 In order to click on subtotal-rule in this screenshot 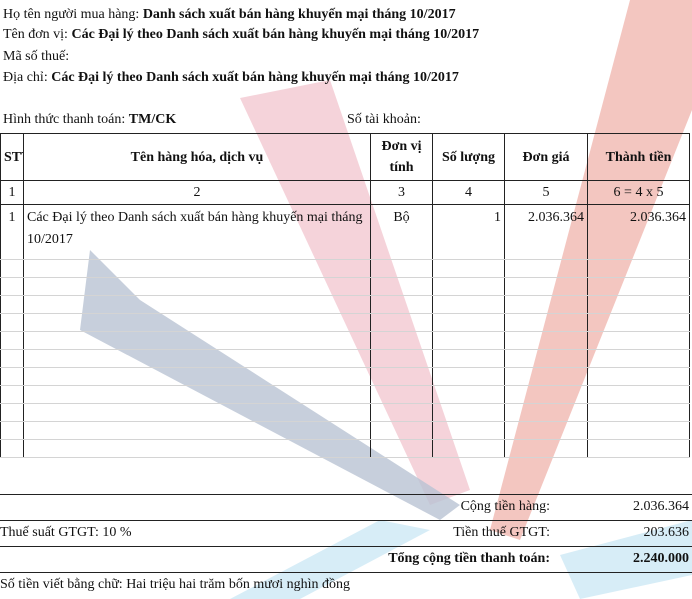, I will do `click(346, 520)`.